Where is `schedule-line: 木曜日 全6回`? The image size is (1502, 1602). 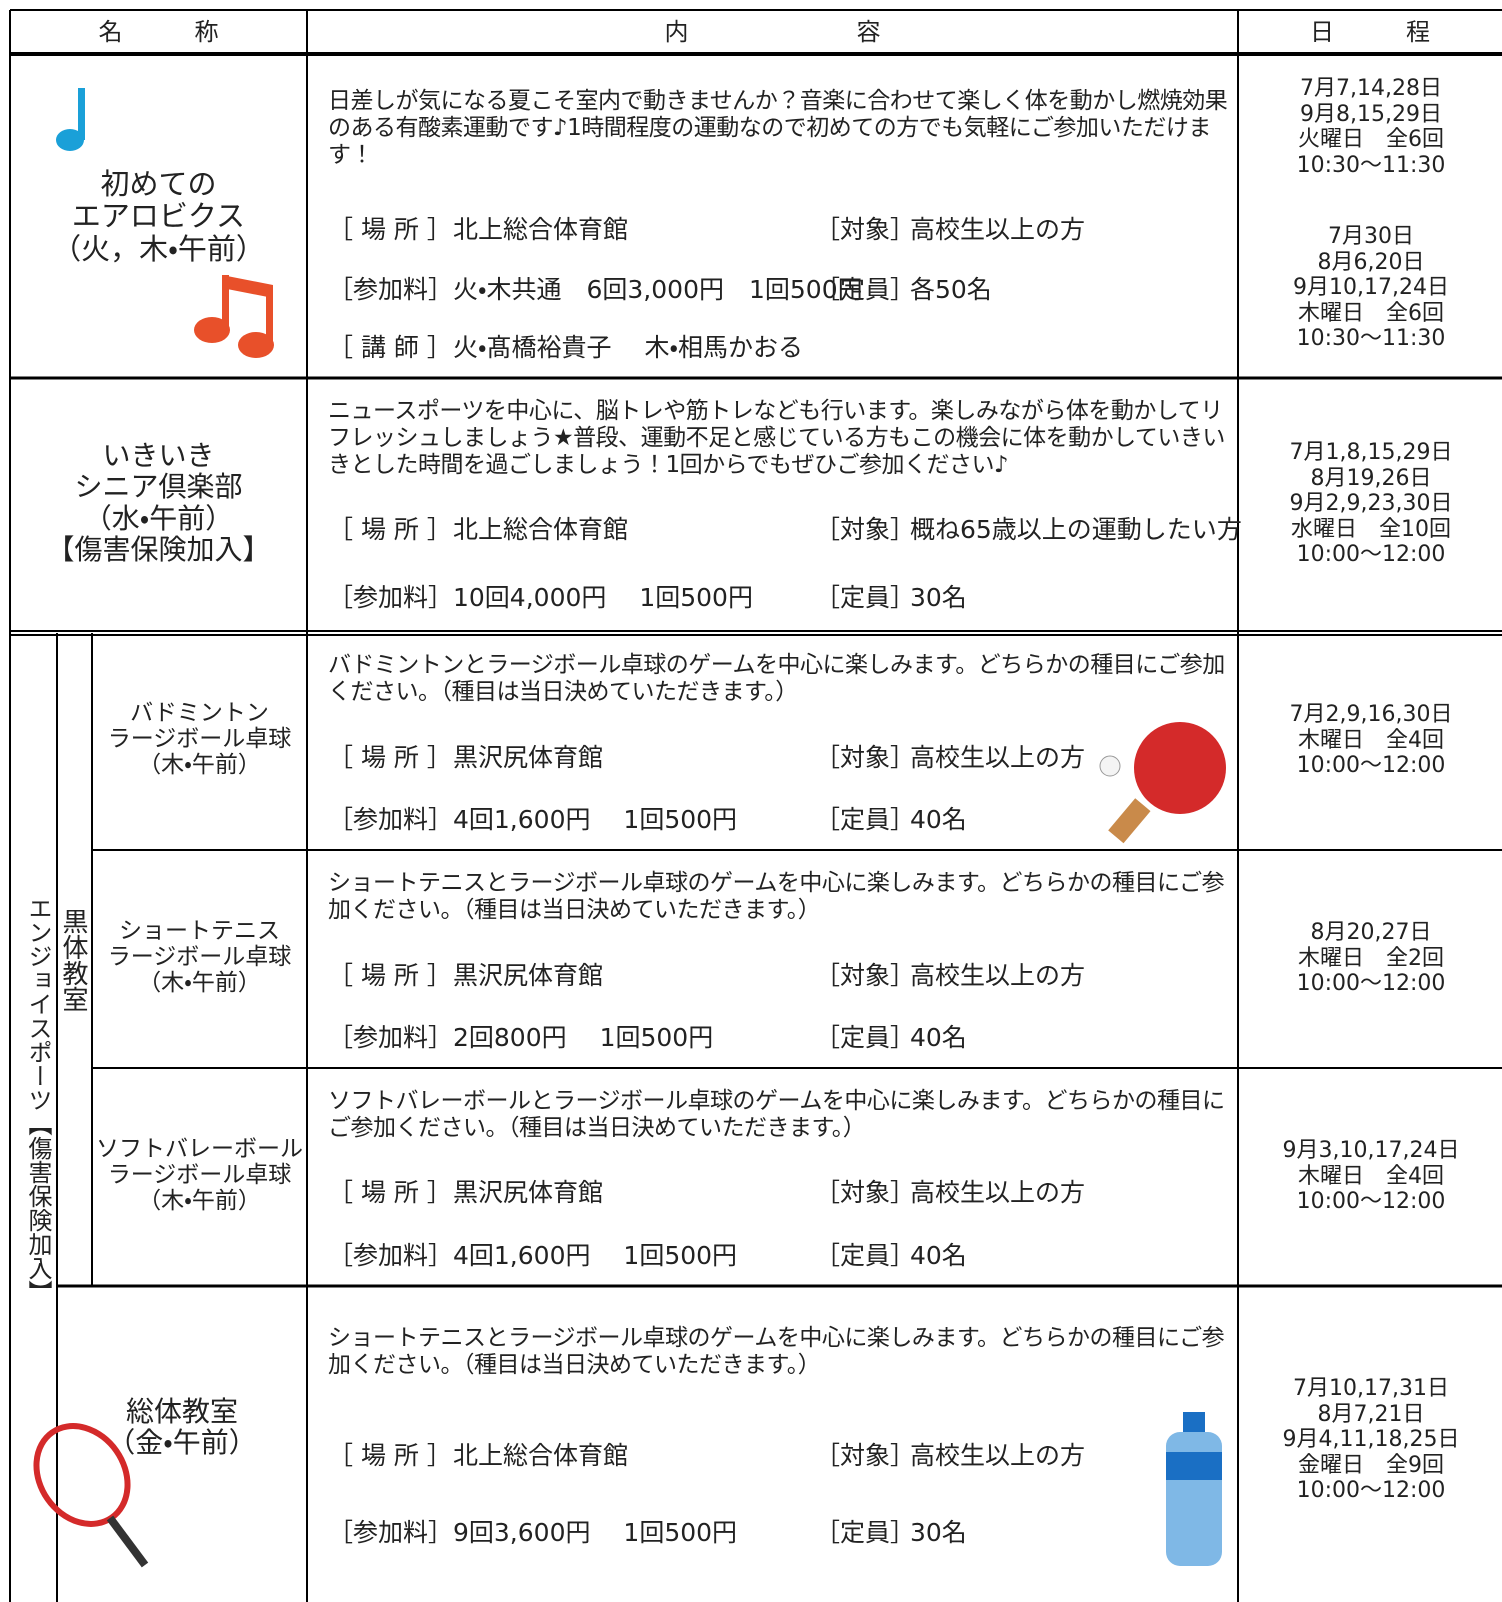
schedule-line: 木曜日 全6回 is located at coordinates (1371, 313).